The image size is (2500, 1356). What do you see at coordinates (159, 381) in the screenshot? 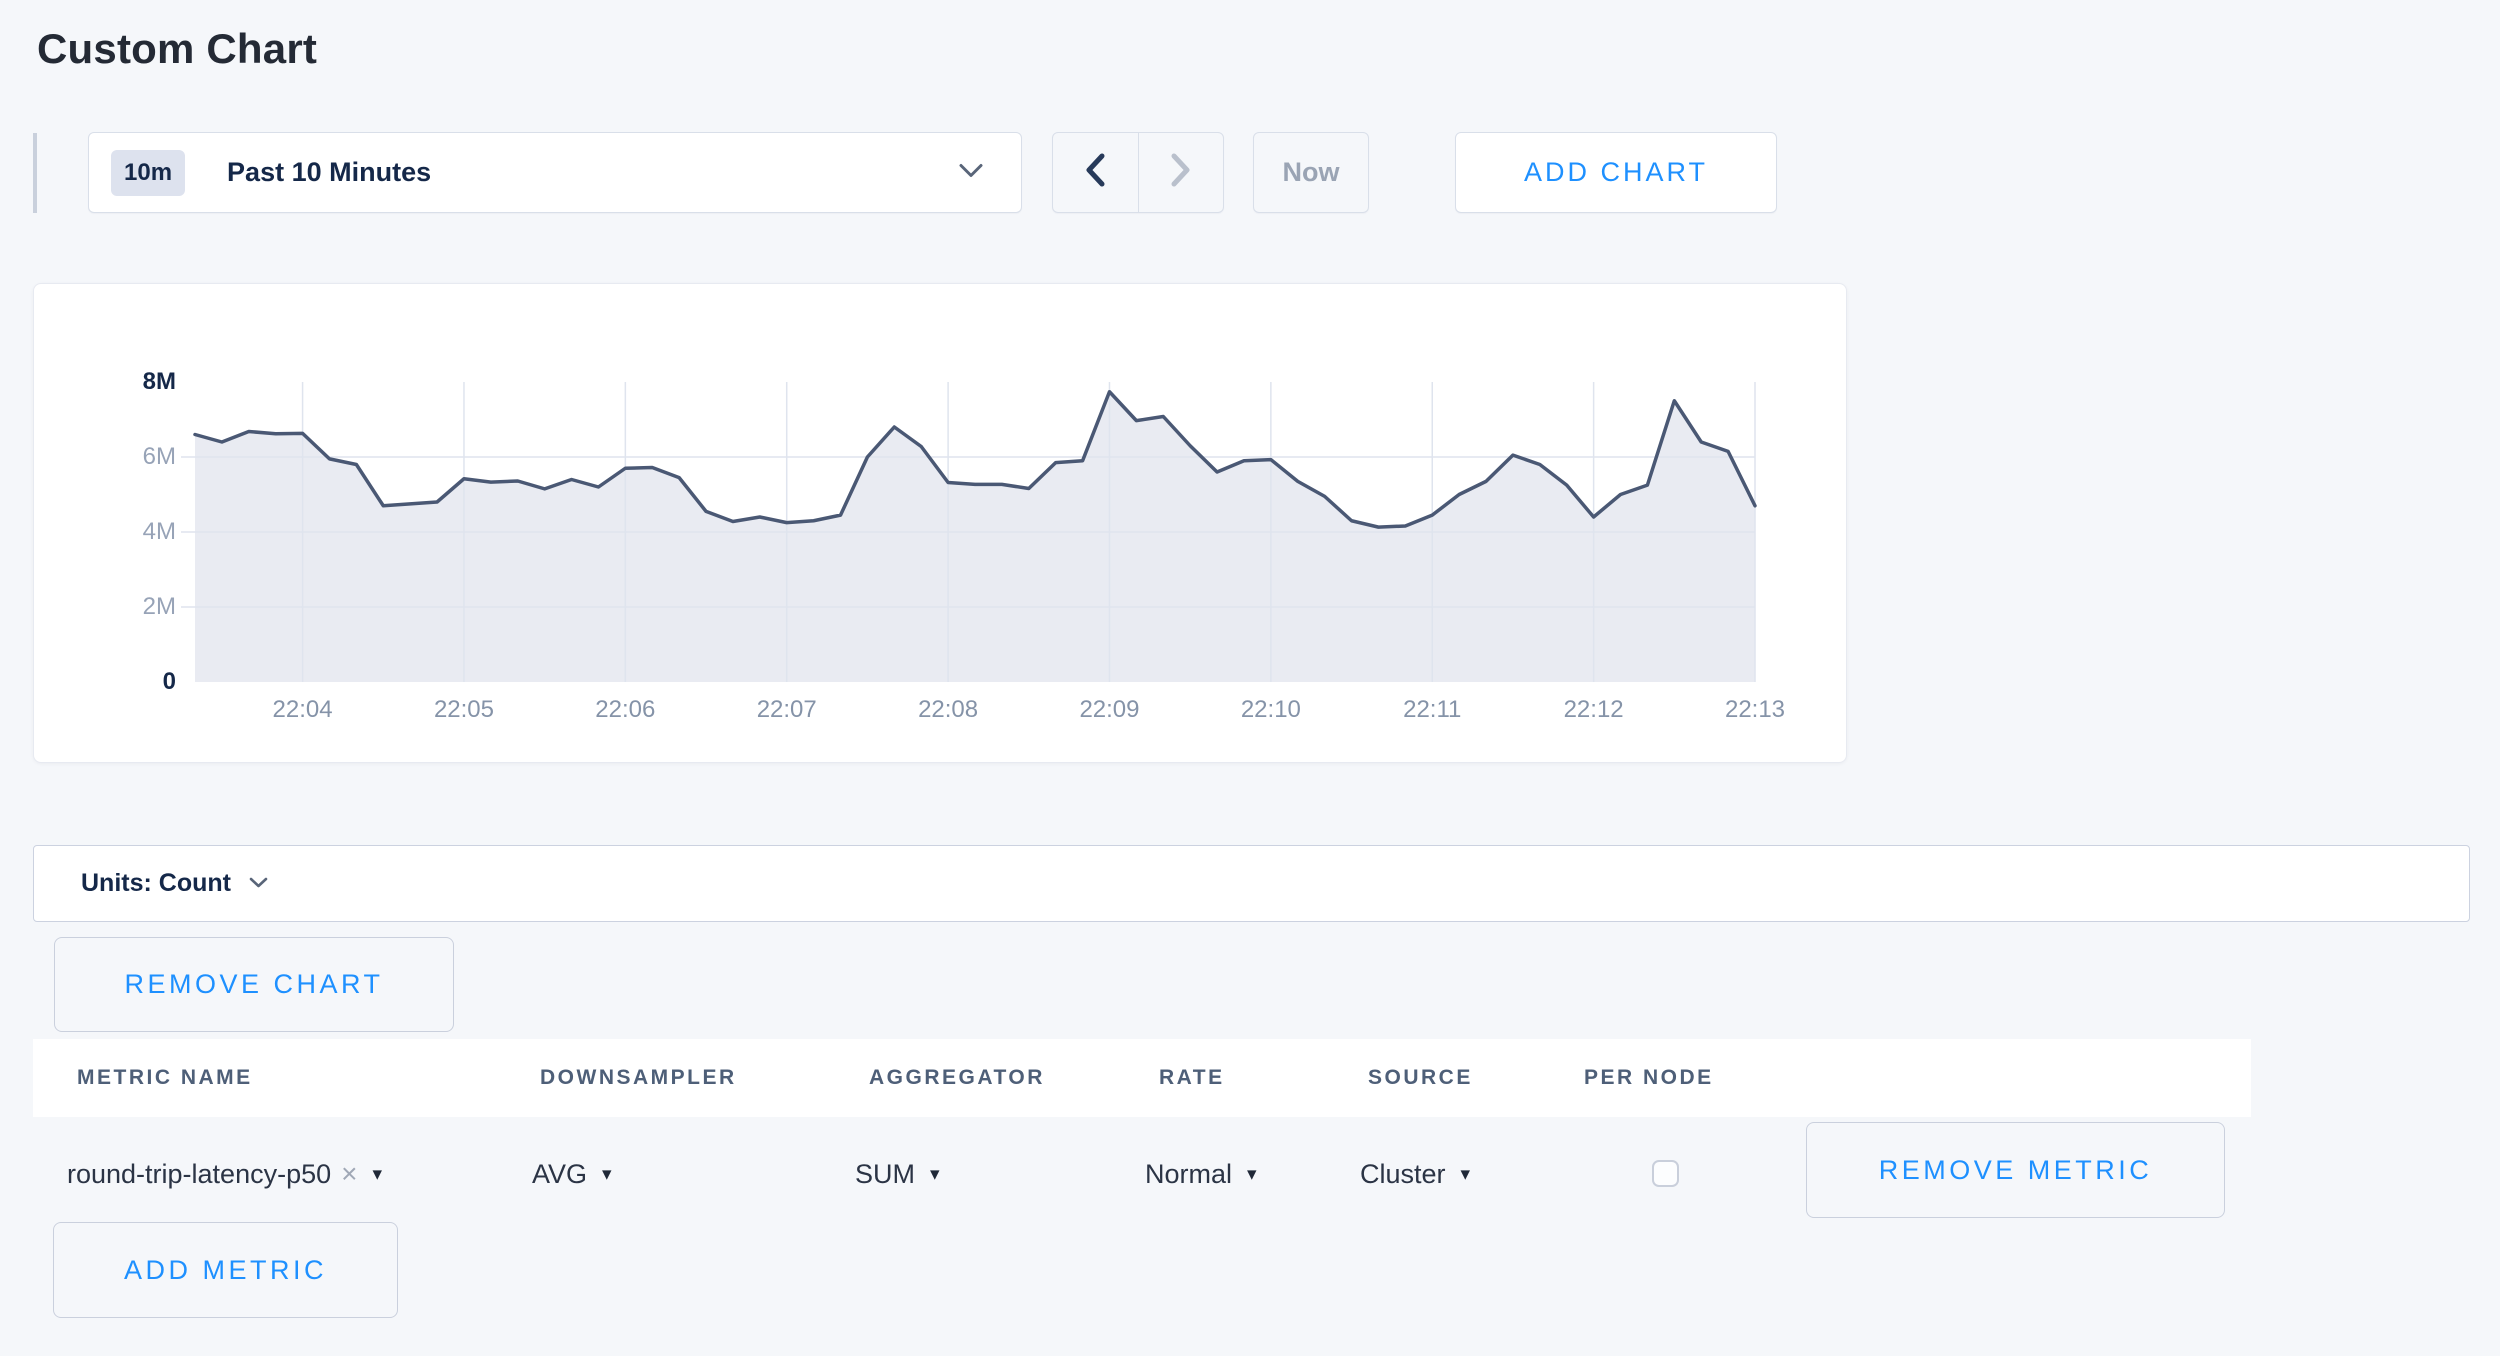
I see `y-axis-tick-label: 8M` at bounding box center [159, 381].